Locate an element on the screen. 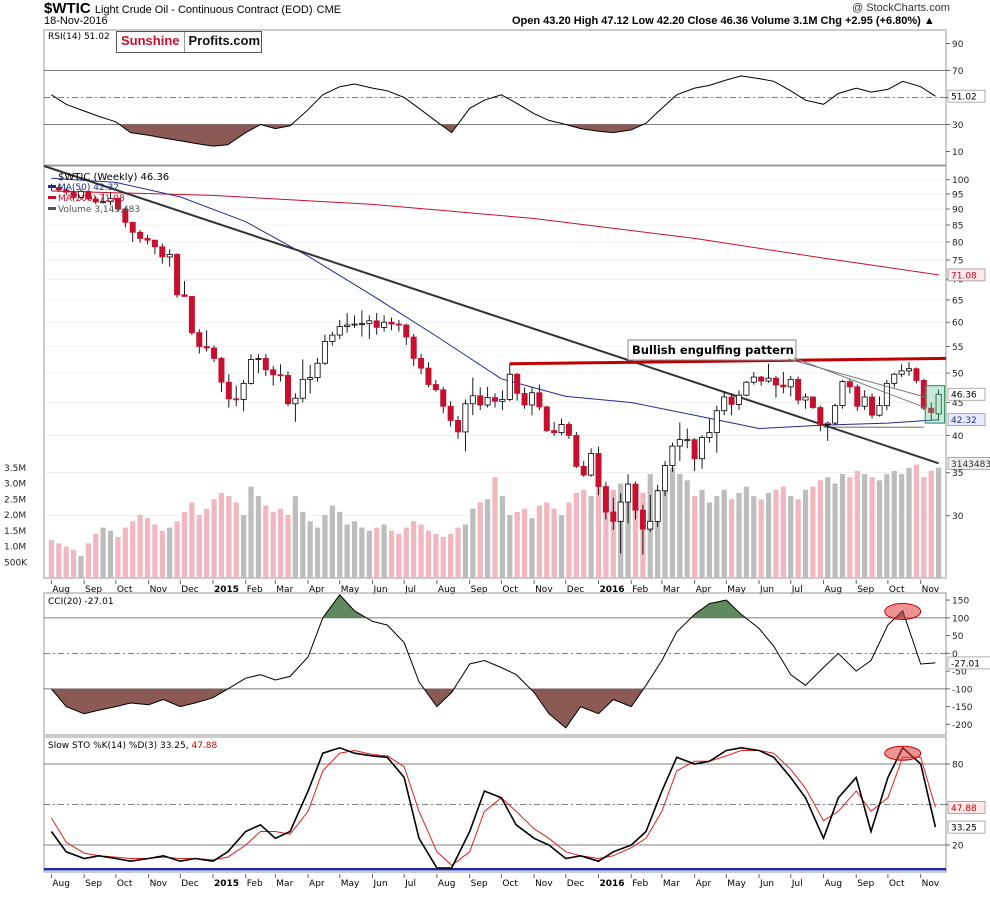 This screenshot has width=990, height=897. y-tick-label: 35 is located at coordinates (957, 474).